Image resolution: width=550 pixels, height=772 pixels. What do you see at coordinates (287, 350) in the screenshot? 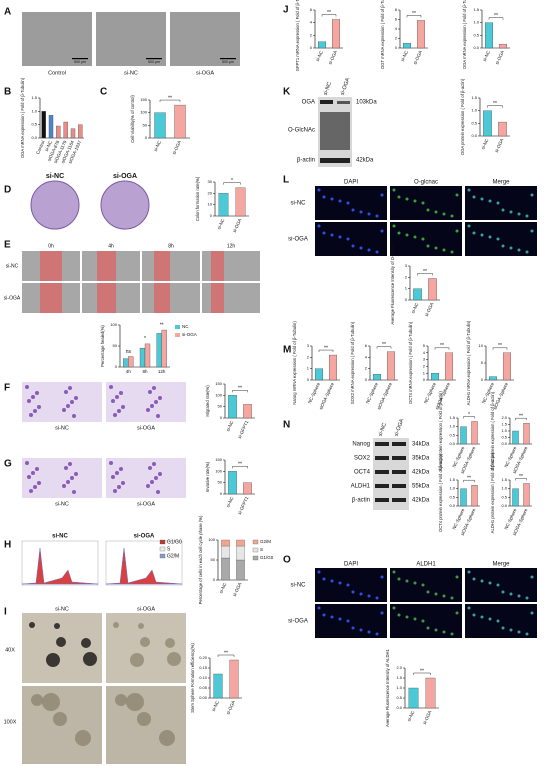
I see `panel-label: M` at bounding box center [287, 350].